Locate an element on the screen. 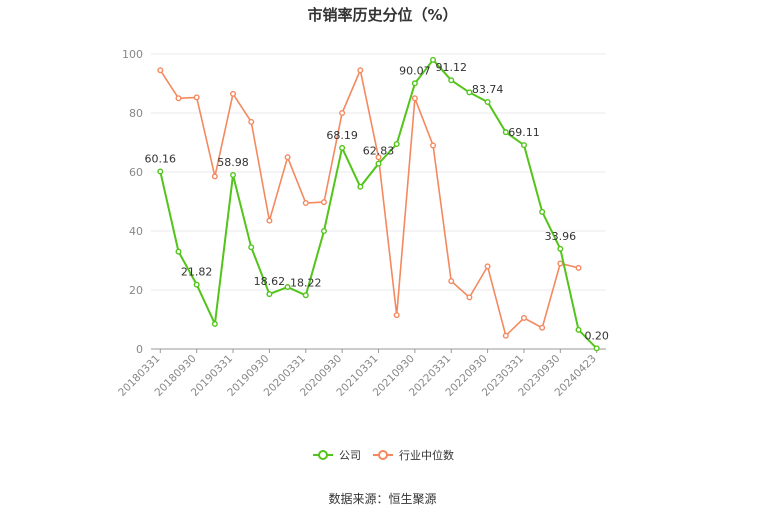  y-tick-label: 0 is located at coordinates (139, 349).